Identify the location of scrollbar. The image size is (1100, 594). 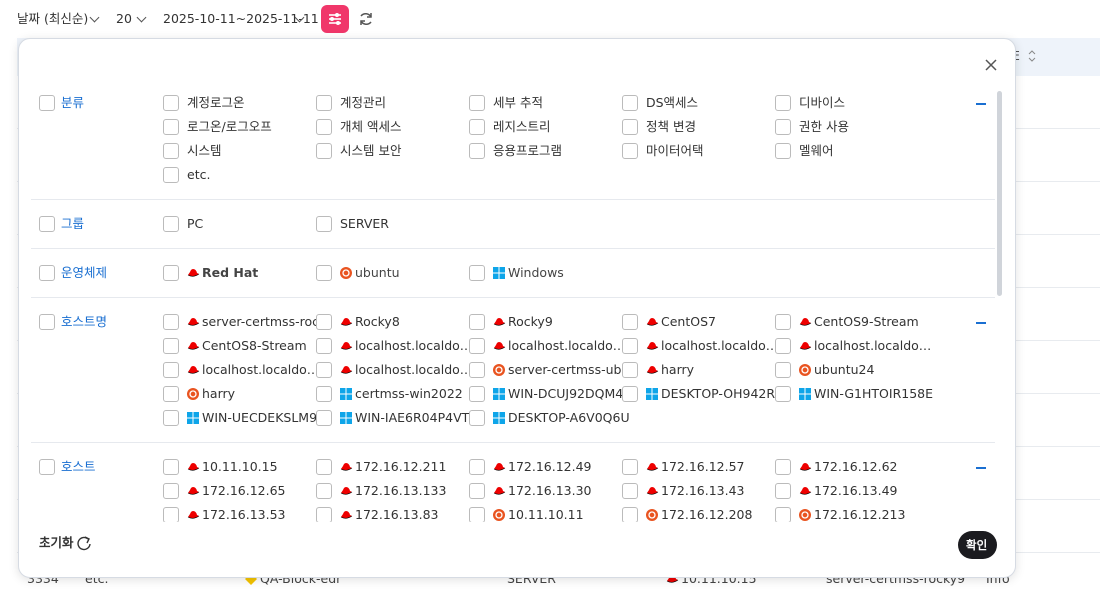
(999, 193).